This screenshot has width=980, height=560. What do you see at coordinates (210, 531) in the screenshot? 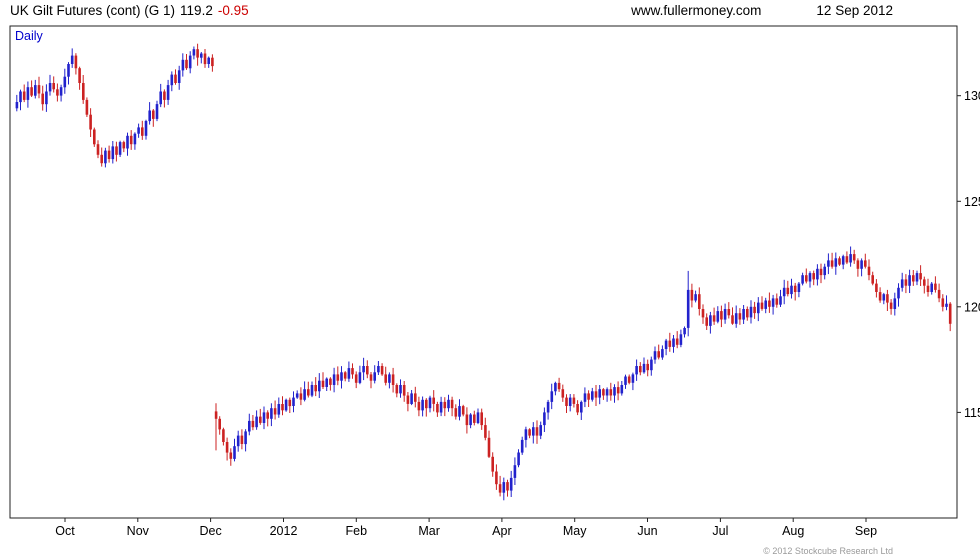
I see `x-axis-label: Dec` at bounding box center [210, 531].